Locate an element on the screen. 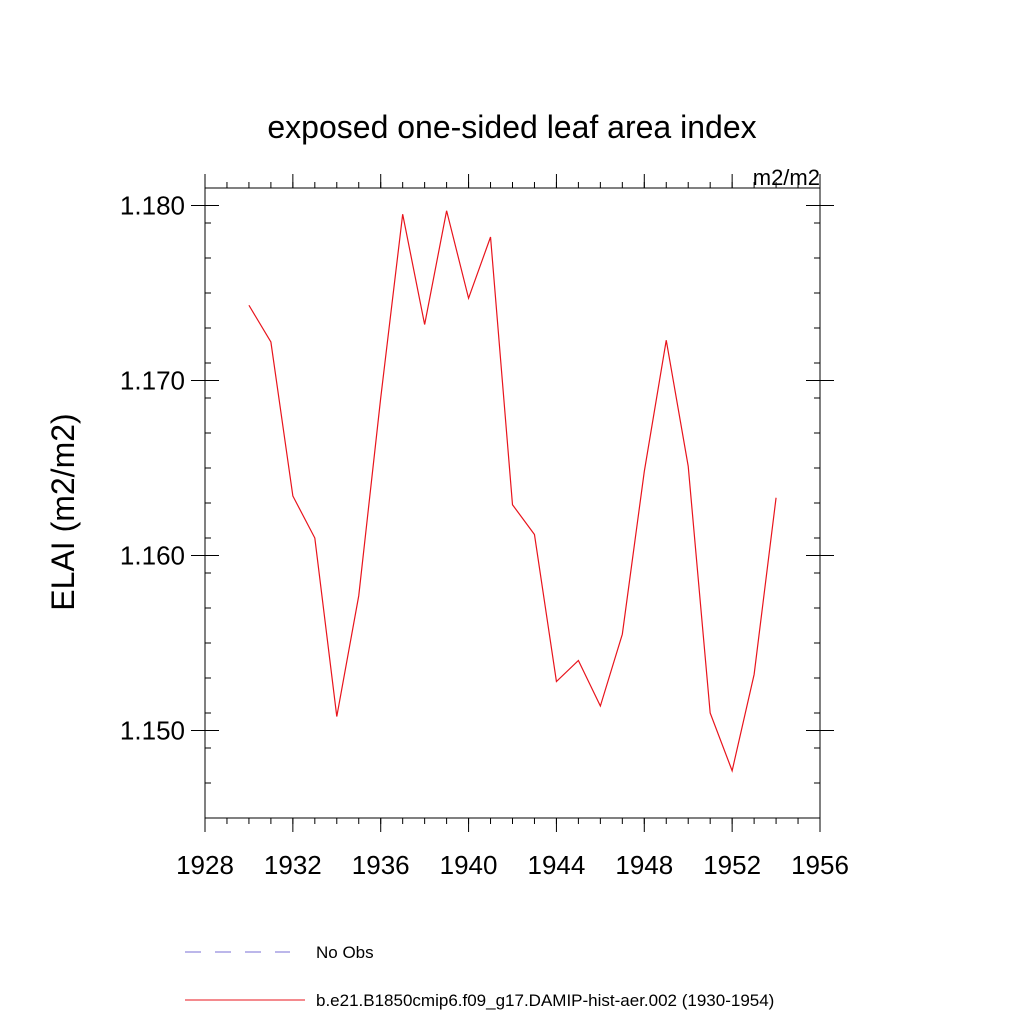 The height and width of the screenshot is (1024, 1024). x-tick-label: 1956 is located at coordinates (820, 865).